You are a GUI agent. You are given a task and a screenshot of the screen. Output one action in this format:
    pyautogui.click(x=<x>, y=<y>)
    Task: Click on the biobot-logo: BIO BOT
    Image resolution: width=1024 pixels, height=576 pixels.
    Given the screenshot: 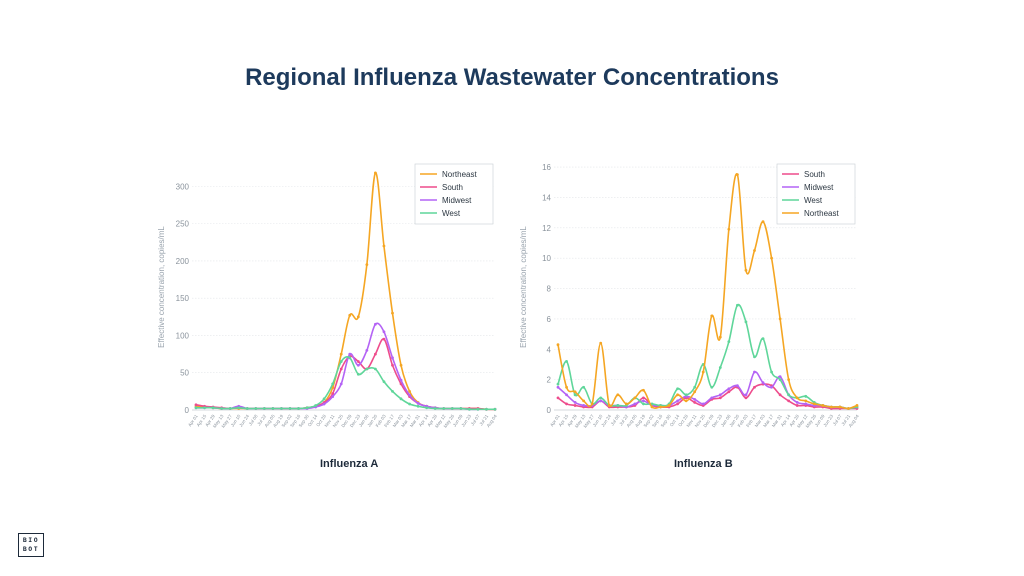 What is the action you would take?
    pyautogui.click(x=31, y=545)
    